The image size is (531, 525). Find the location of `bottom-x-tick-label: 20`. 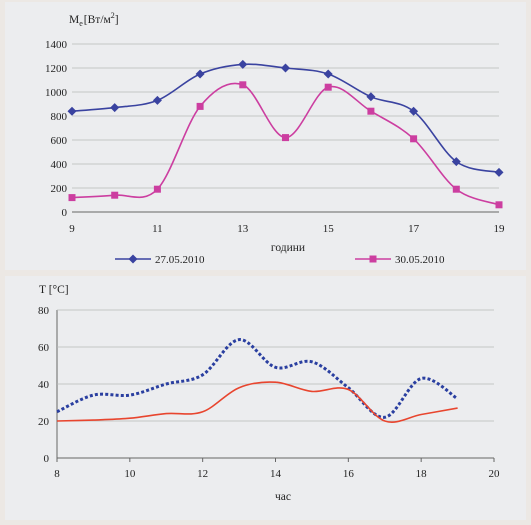

bottom-x-tick-label: 20 is located at coordinates (495, 474).